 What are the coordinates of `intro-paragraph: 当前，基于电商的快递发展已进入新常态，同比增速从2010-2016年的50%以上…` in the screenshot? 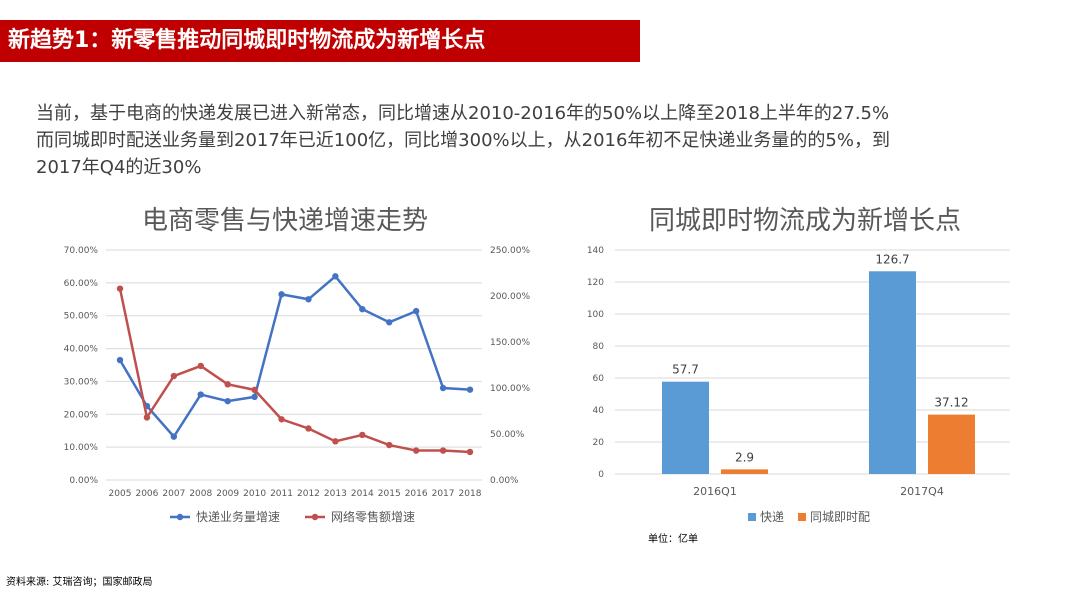 It's located at (541, 140).